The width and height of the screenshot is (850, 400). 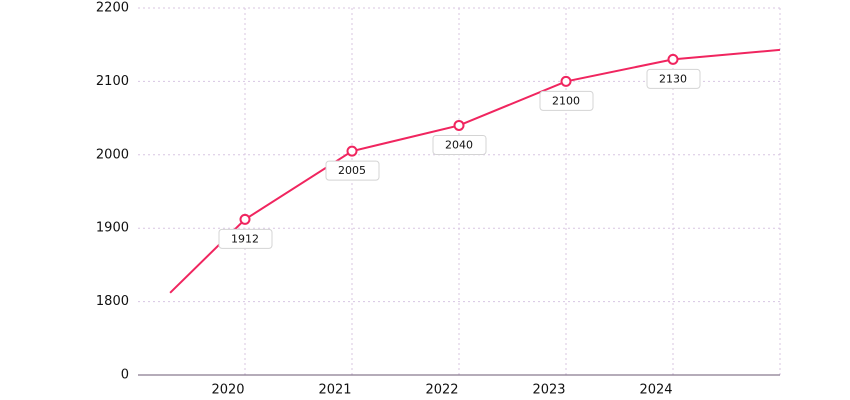 I want to click on data-label: 1912, so click(x=245, y=238).